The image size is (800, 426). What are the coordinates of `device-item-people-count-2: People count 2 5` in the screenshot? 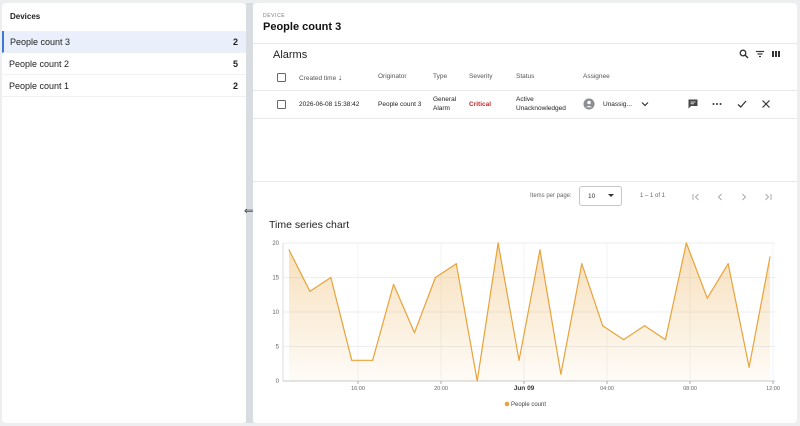 It's located at (124, 64).